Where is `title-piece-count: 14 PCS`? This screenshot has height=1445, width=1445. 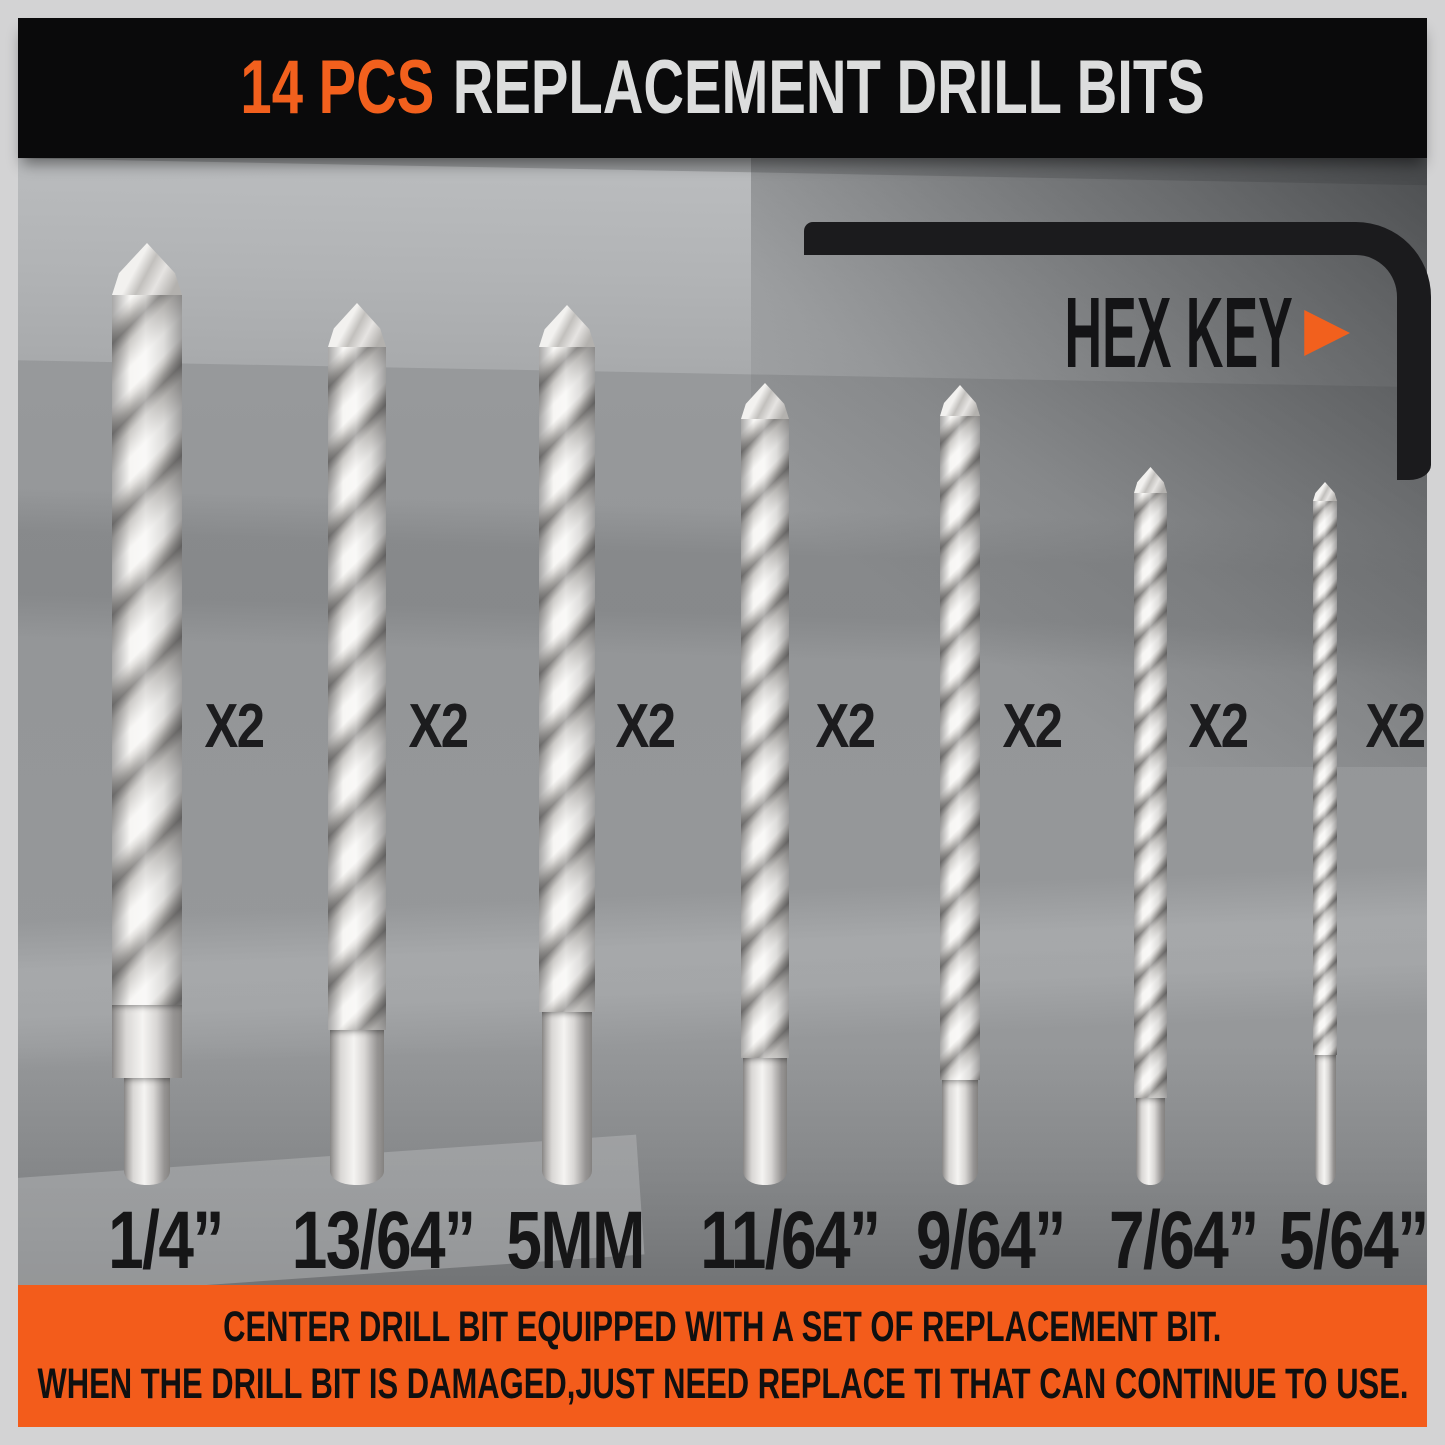 title-piece-count: 14 PCS is located at coordinates (337, 87).